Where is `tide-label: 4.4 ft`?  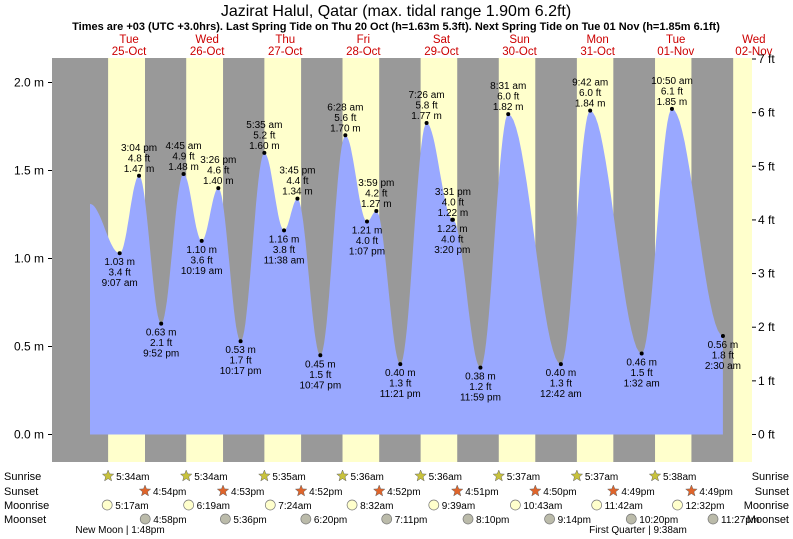
tide-label: 4.4 ft is located at coordinates (297, 181).